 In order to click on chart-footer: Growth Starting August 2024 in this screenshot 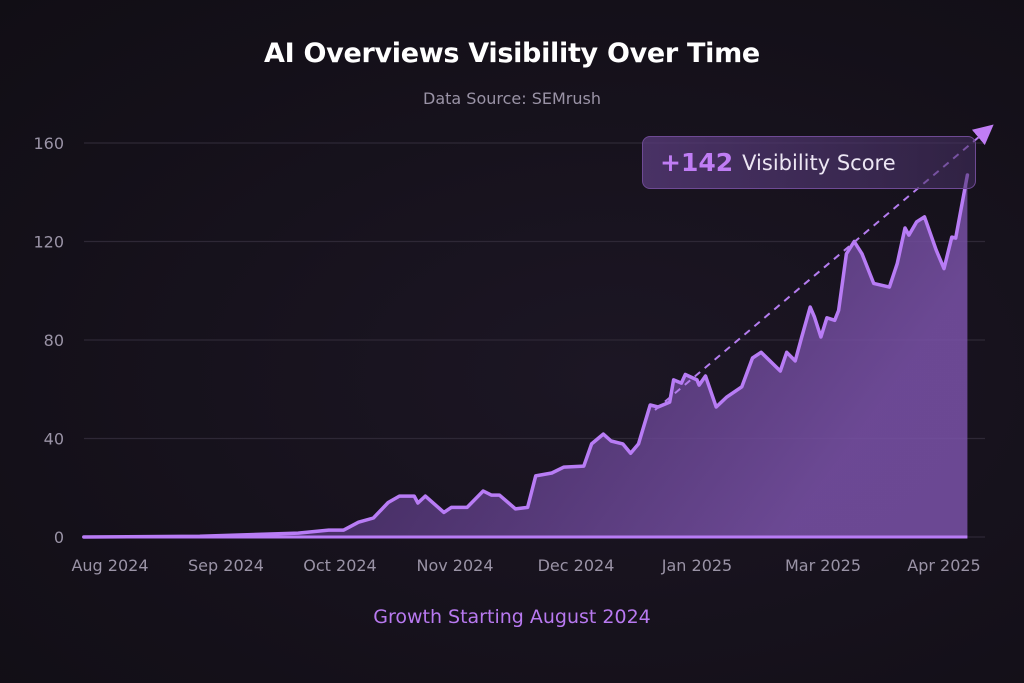, I will do `click(512, 617)`.